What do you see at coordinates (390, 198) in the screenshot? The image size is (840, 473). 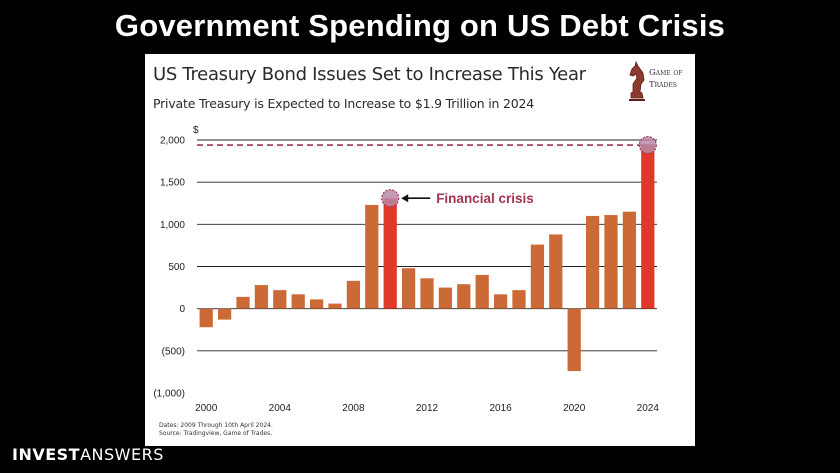 I see `highlight-marker-2010` at bounding box center [390, 198].